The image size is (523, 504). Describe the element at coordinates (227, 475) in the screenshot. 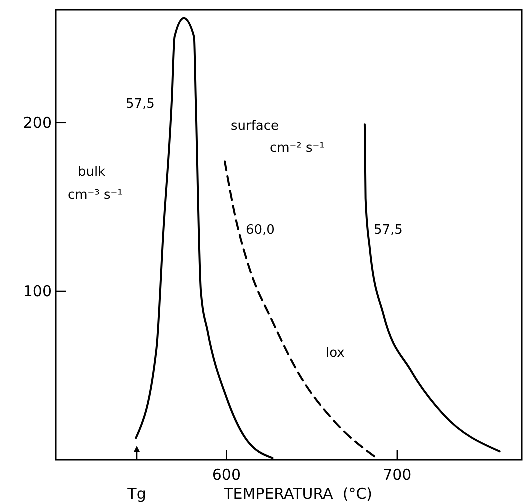

I see `x-tick-label: 600` at that location.